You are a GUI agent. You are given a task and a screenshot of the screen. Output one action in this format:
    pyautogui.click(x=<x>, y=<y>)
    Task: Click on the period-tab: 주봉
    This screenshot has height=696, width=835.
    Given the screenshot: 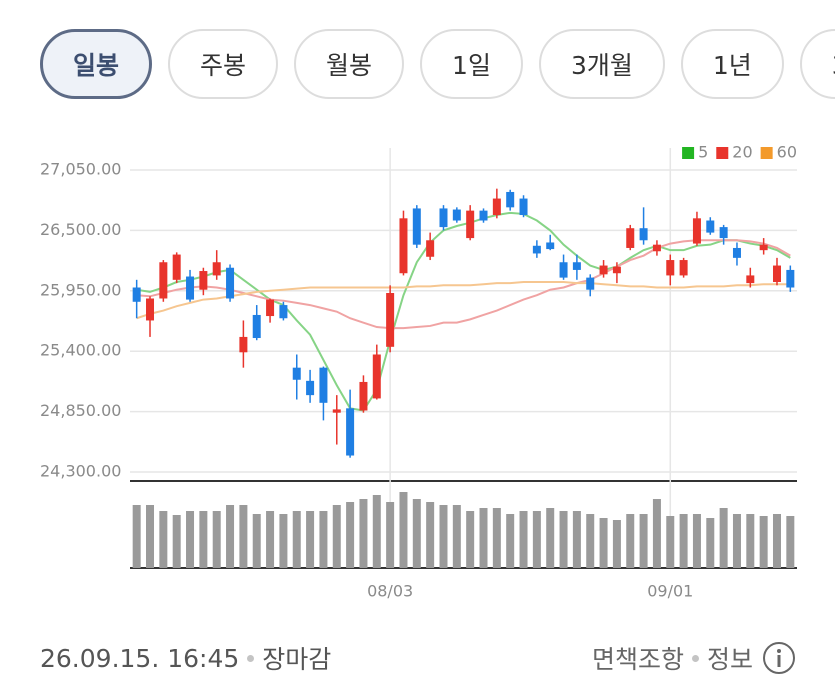 What is the action you would take?
    pyautogui.click(x=223, y=64)
    